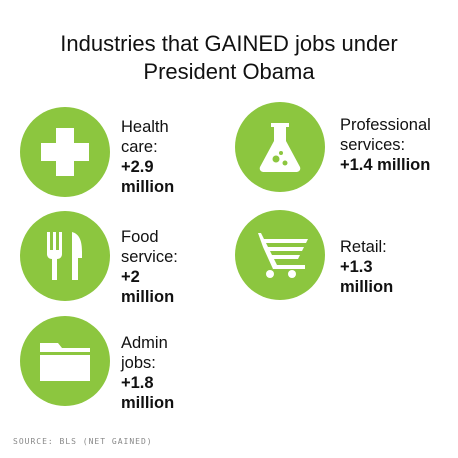  What do you see at coordinates (83, 441) in the screenshot?
I see `source-note: SOURCE: BLS (NET GAINED)` at bounding box center [83, 441].